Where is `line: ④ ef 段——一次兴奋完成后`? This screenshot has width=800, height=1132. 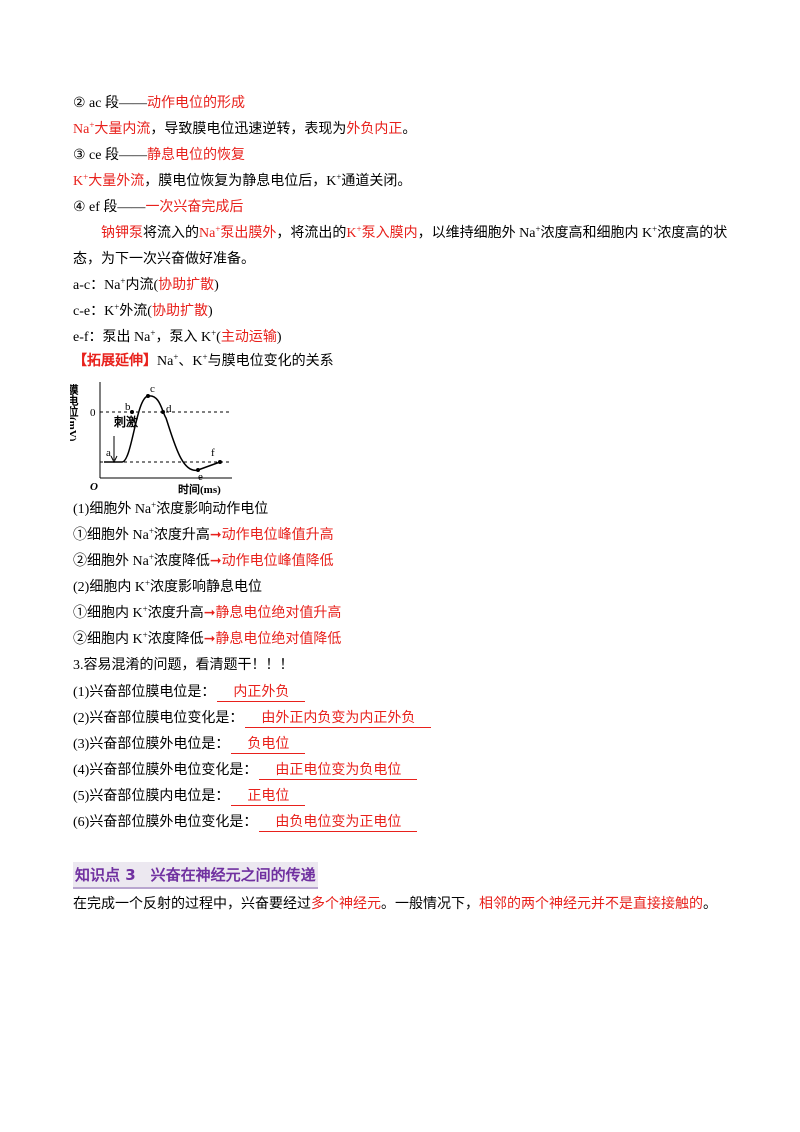
line: ④ ef 段——一次兴奋完成后 is located at coordinates (403, 208).